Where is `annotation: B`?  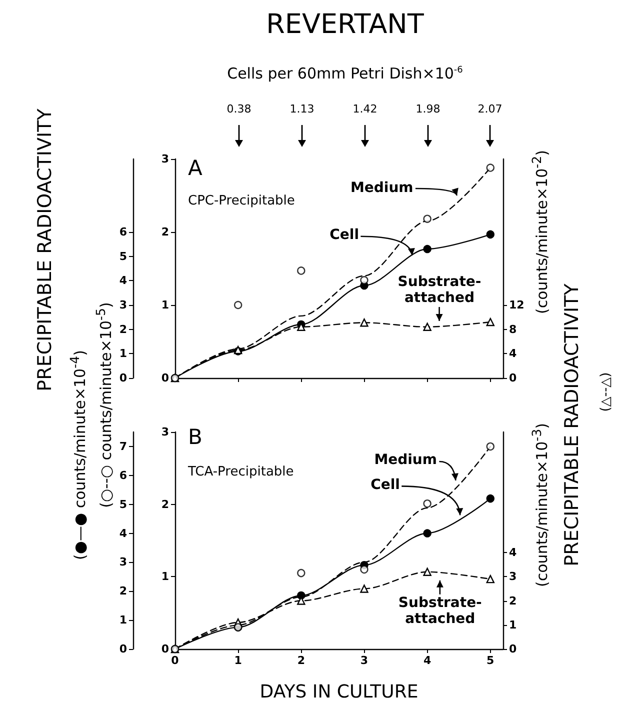 annotation: B is located at coordinates (195, 437).